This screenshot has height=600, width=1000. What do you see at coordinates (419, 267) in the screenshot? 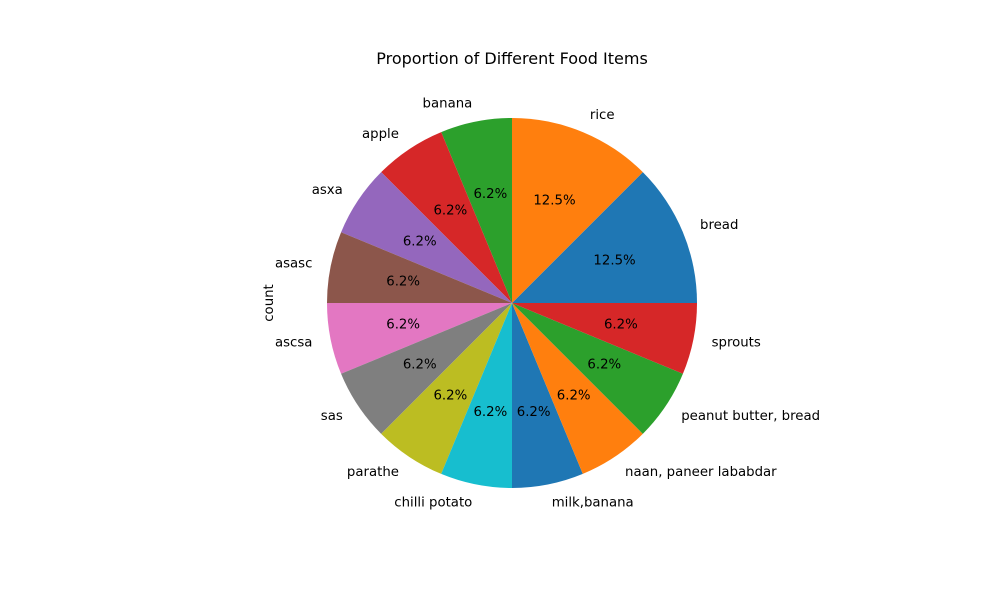
I see `pie-slice-asasc` at bounding box center [419, 267].